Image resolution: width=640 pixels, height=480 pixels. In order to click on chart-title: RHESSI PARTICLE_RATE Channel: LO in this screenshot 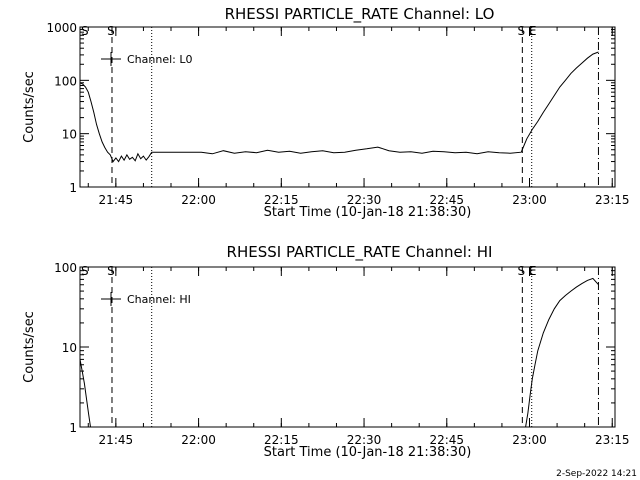, I will do `click(360, 14)`.